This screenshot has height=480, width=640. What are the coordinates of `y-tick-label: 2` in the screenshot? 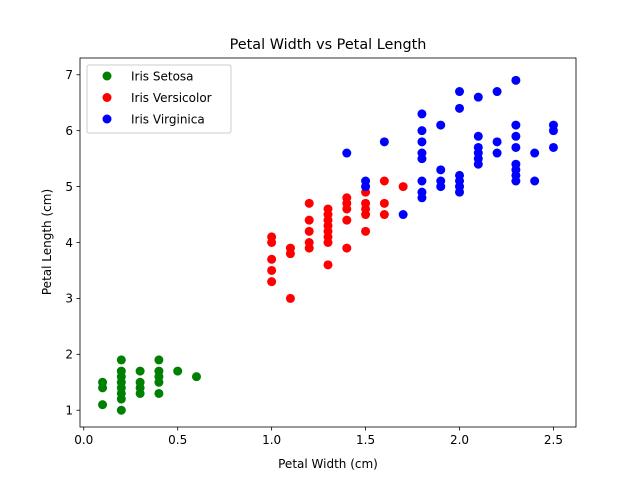 It's located at (69, 355).